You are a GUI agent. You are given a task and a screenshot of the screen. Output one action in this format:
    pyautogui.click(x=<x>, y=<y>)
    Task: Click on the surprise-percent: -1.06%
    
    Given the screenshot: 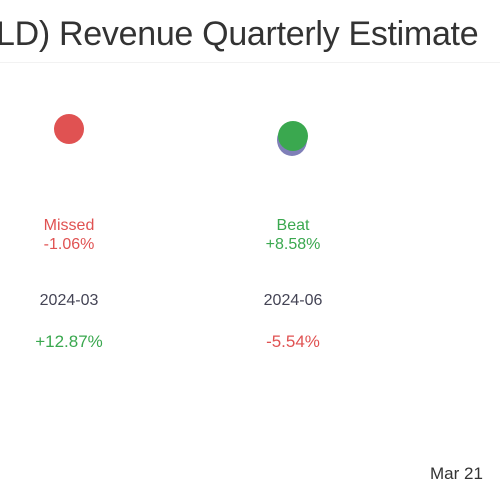 What is the action you would take?
    pyautogui.click(x=69, y=244)
    